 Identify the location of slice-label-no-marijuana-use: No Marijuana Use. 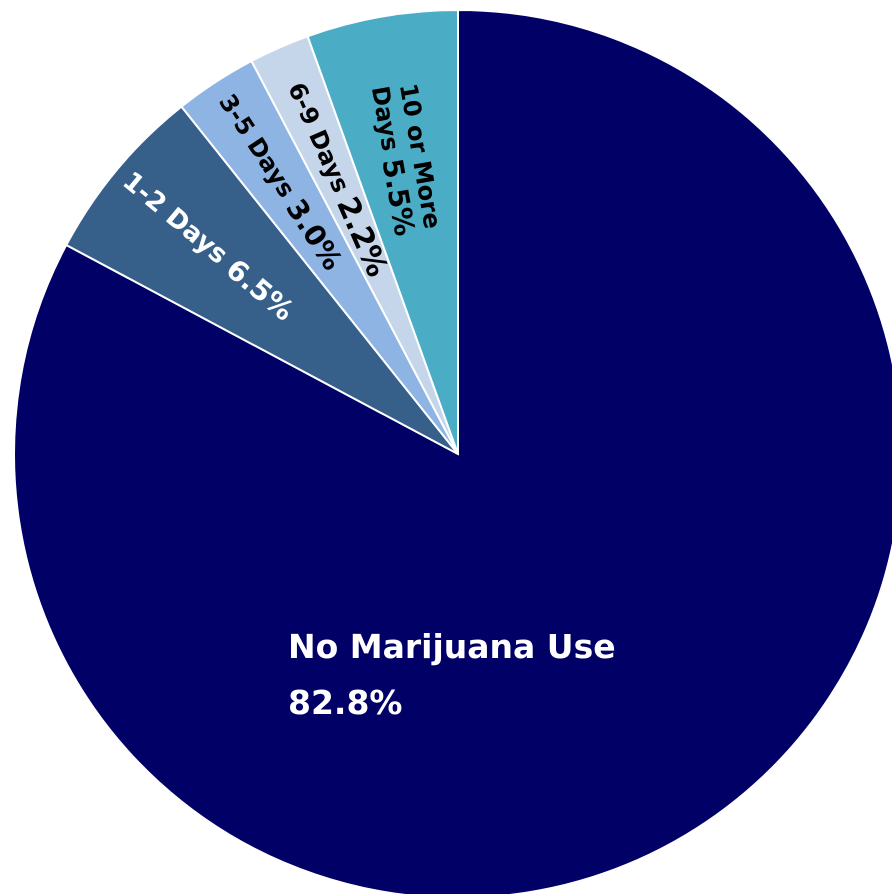
(452, 646).